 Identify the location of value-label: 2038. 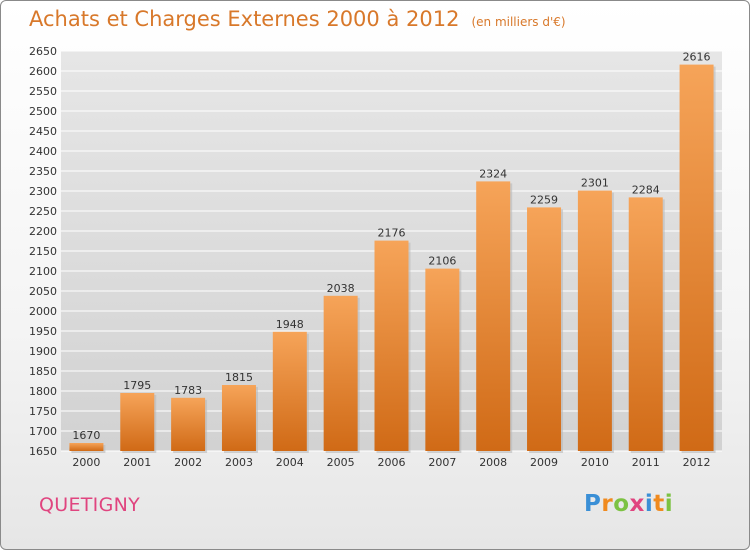
(341, 288).